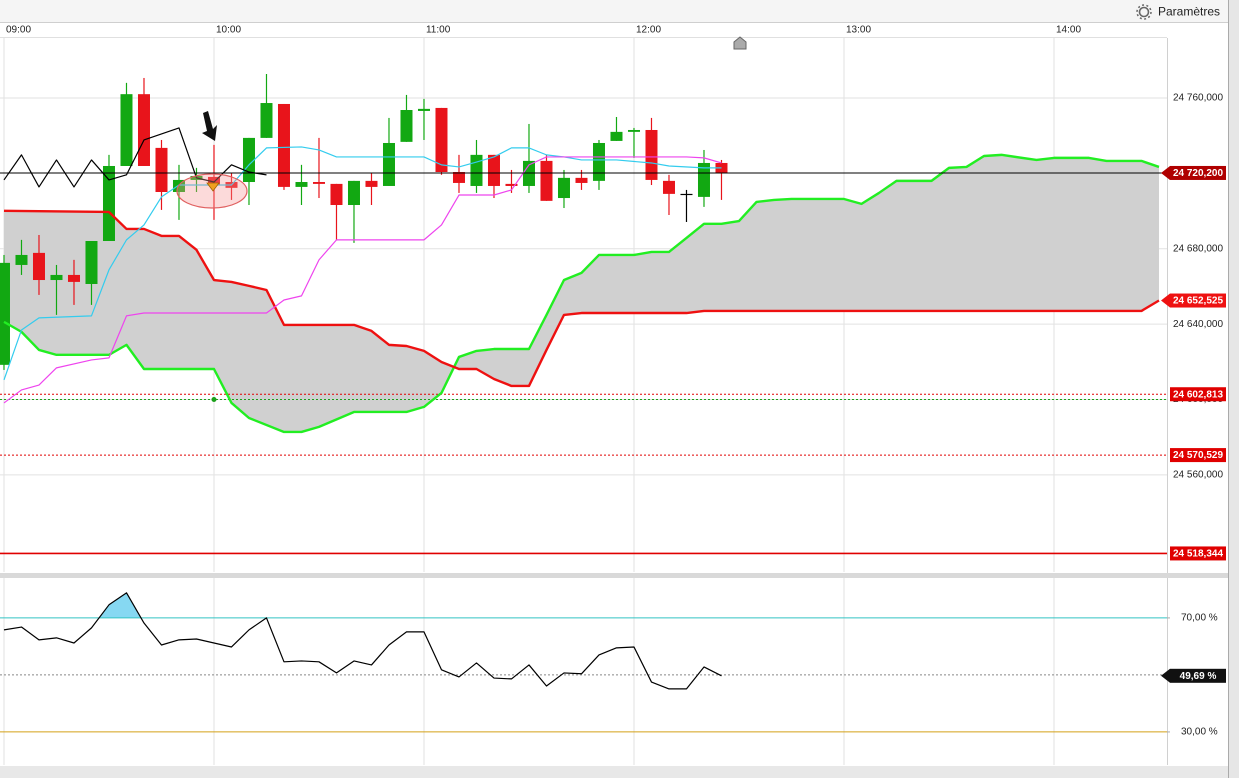 The width and height of the screenshot is (1239, 778). I want to click on signal-ellipse, so click(212, 191).